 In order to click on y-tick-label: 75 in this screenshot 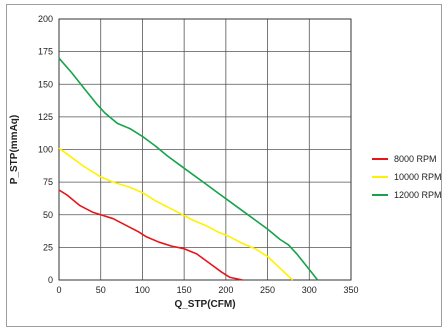, I will do `click(48, 182)`.